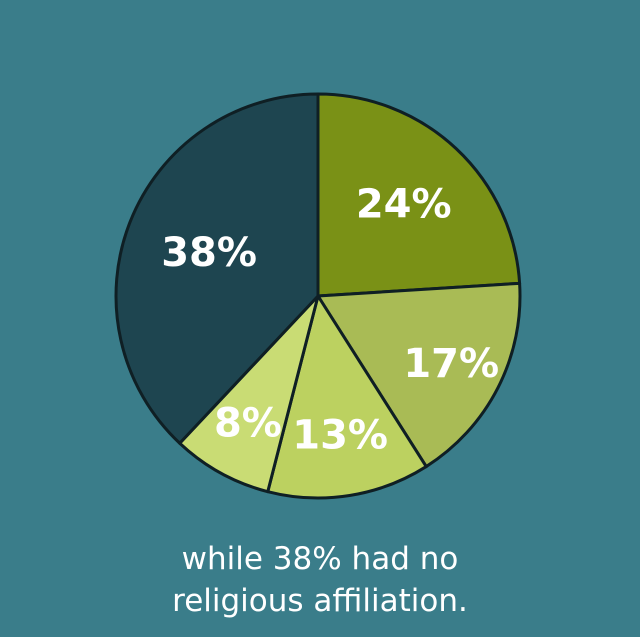 This screenshot has height=637, width=640. I want to click on pie-slice-label-1: 17%, so click(451, 364).